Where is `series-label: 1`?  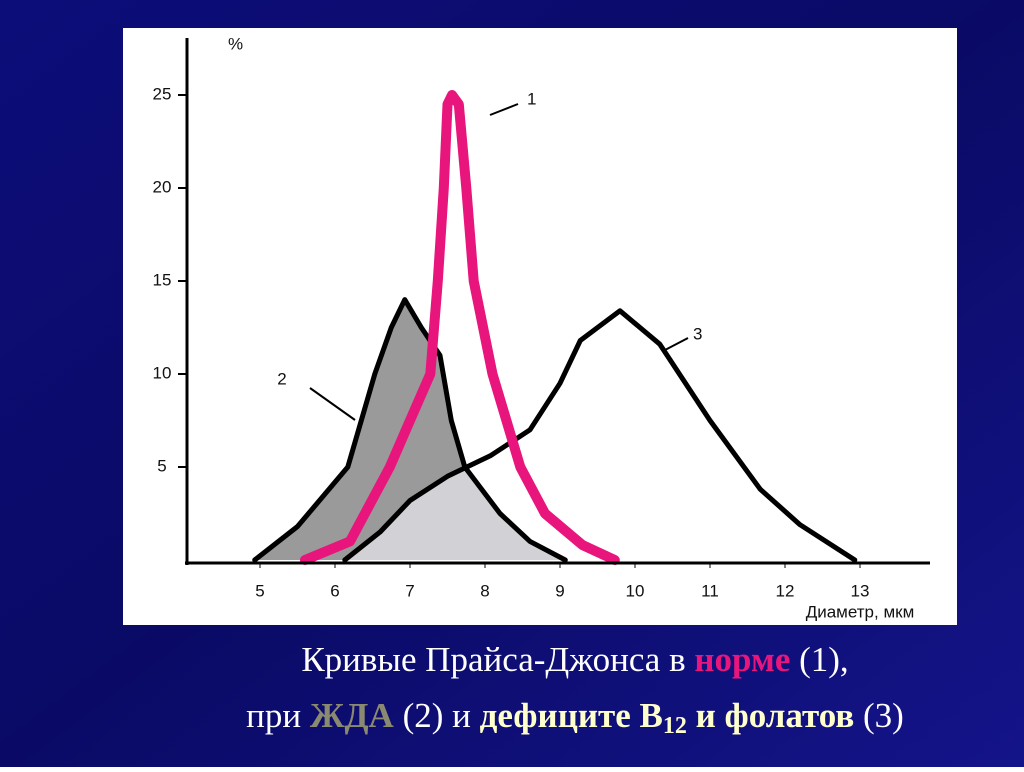 series-label: 1 is located at coordinates (531, 98).